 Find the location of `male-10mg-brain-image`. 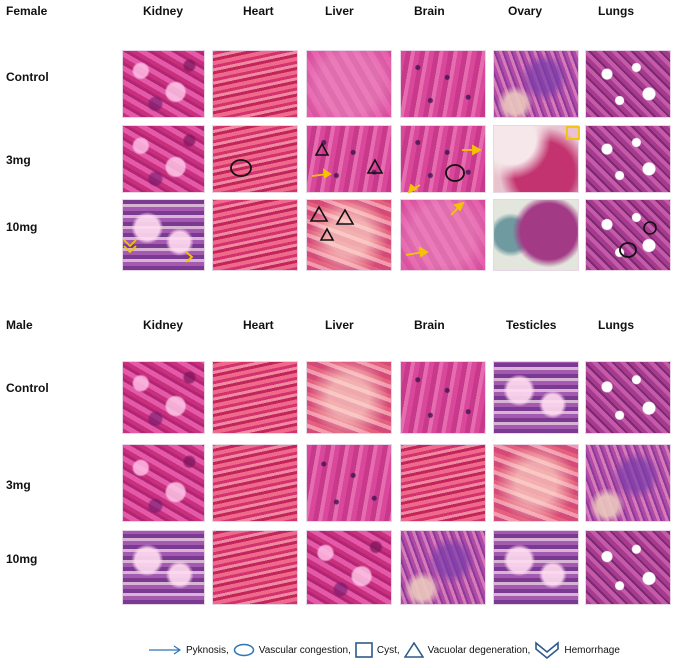

male-10mg-brain-image is located at coordinates (443, 567).